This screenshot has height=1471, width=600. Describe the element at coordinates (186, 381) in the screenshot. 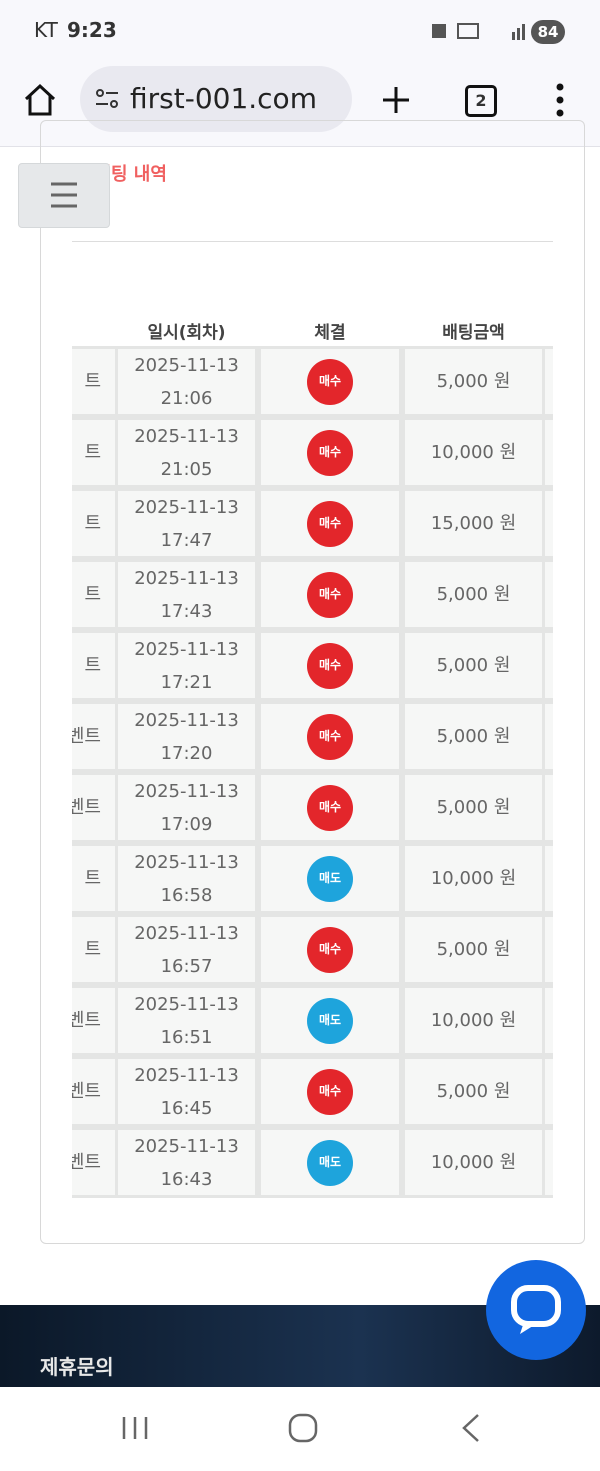

I see `date-cell: 2025-11-13 21:06` at that location.